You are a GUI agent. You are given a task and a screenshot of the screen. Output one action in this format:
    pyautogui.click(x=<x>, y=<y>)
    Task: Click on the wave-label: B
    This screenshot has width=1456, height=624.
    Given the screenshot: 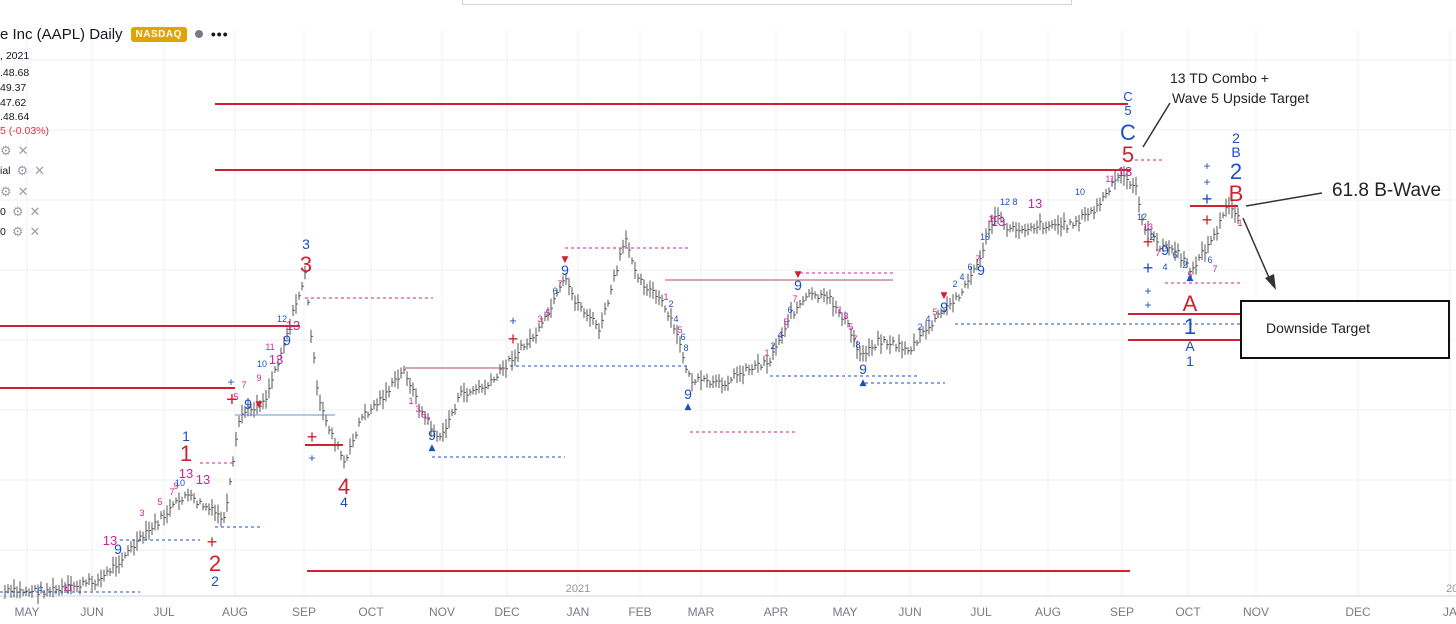 What is the action you would take?
    pyautogui.click(x=1235, y=152)
    